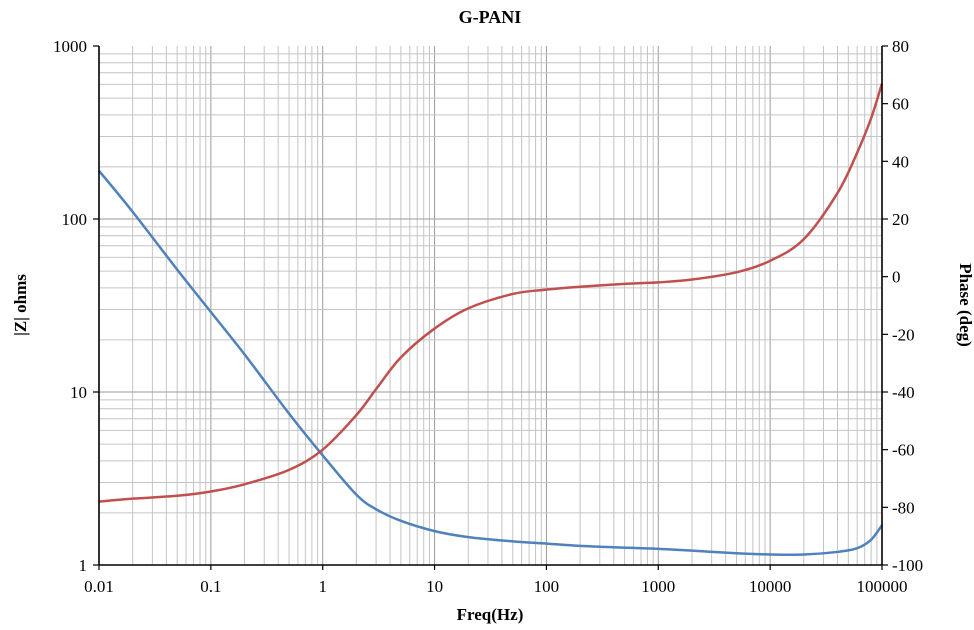 The height and width of the screenshot is (630, 974). Describe the element at coordinates (547, 586) in the screenshot. I see `x-tick-label: 100` at that location.